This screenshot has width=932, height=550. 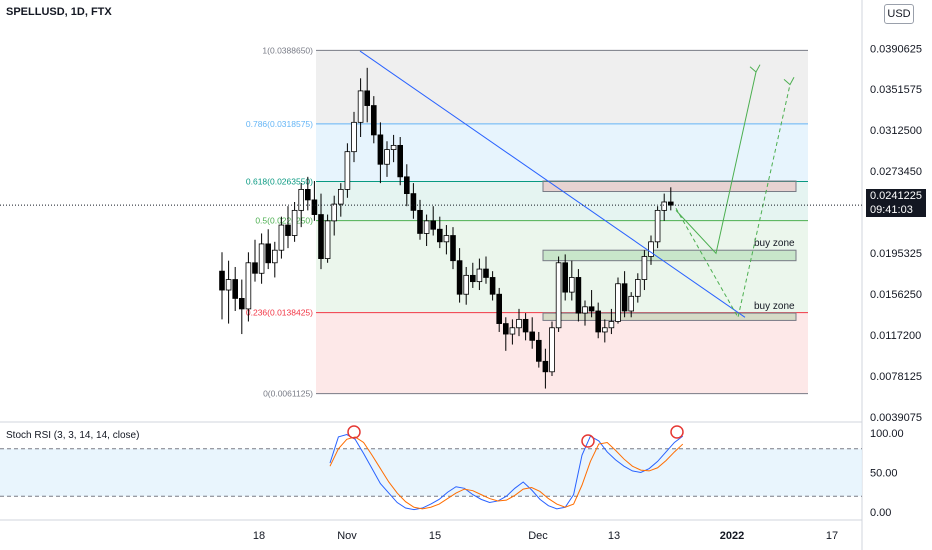 What do you see at coordinates (732, 536) in the screenshot?
I see `time-tick-label: 2022` at bounding box center [732, 536].